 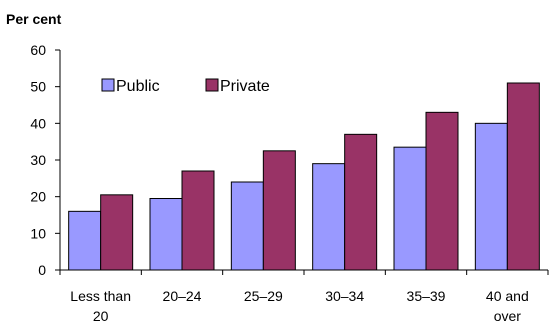 I want to click on legend: Public Private, so click(x=185, y=86).